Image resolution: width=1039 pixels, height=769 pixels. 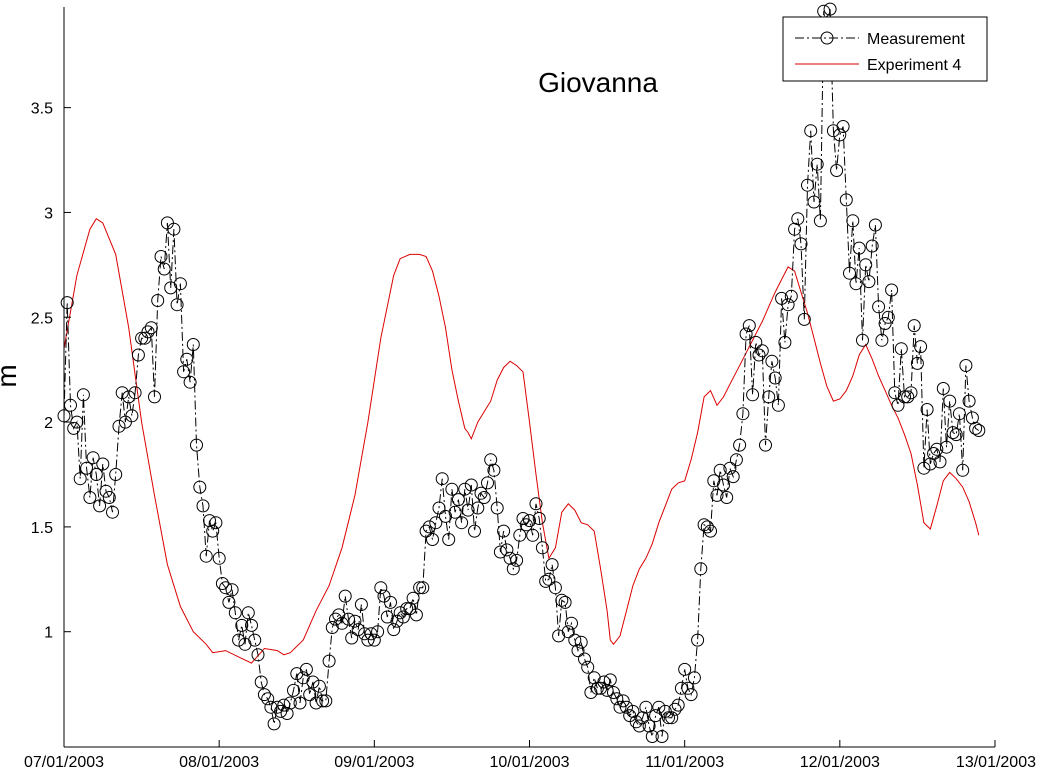 I want to click on y-tick-label: 1, so click(x=48, y=633).